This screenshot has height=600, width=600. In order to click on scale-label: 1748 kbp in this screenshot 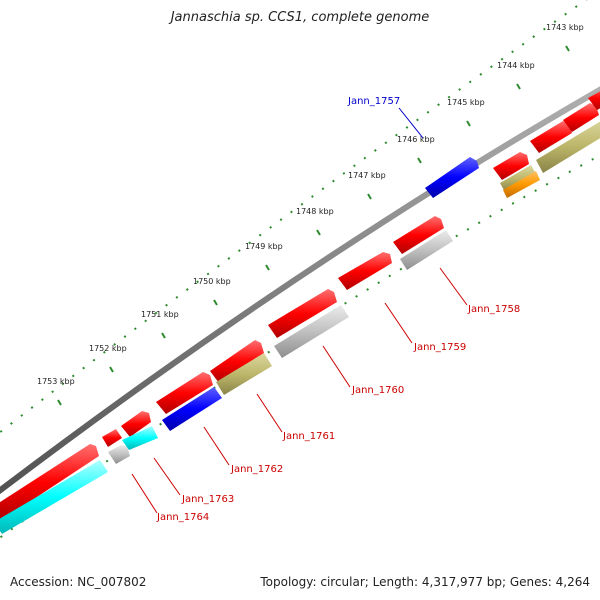, I will do `click(315, 211)`.